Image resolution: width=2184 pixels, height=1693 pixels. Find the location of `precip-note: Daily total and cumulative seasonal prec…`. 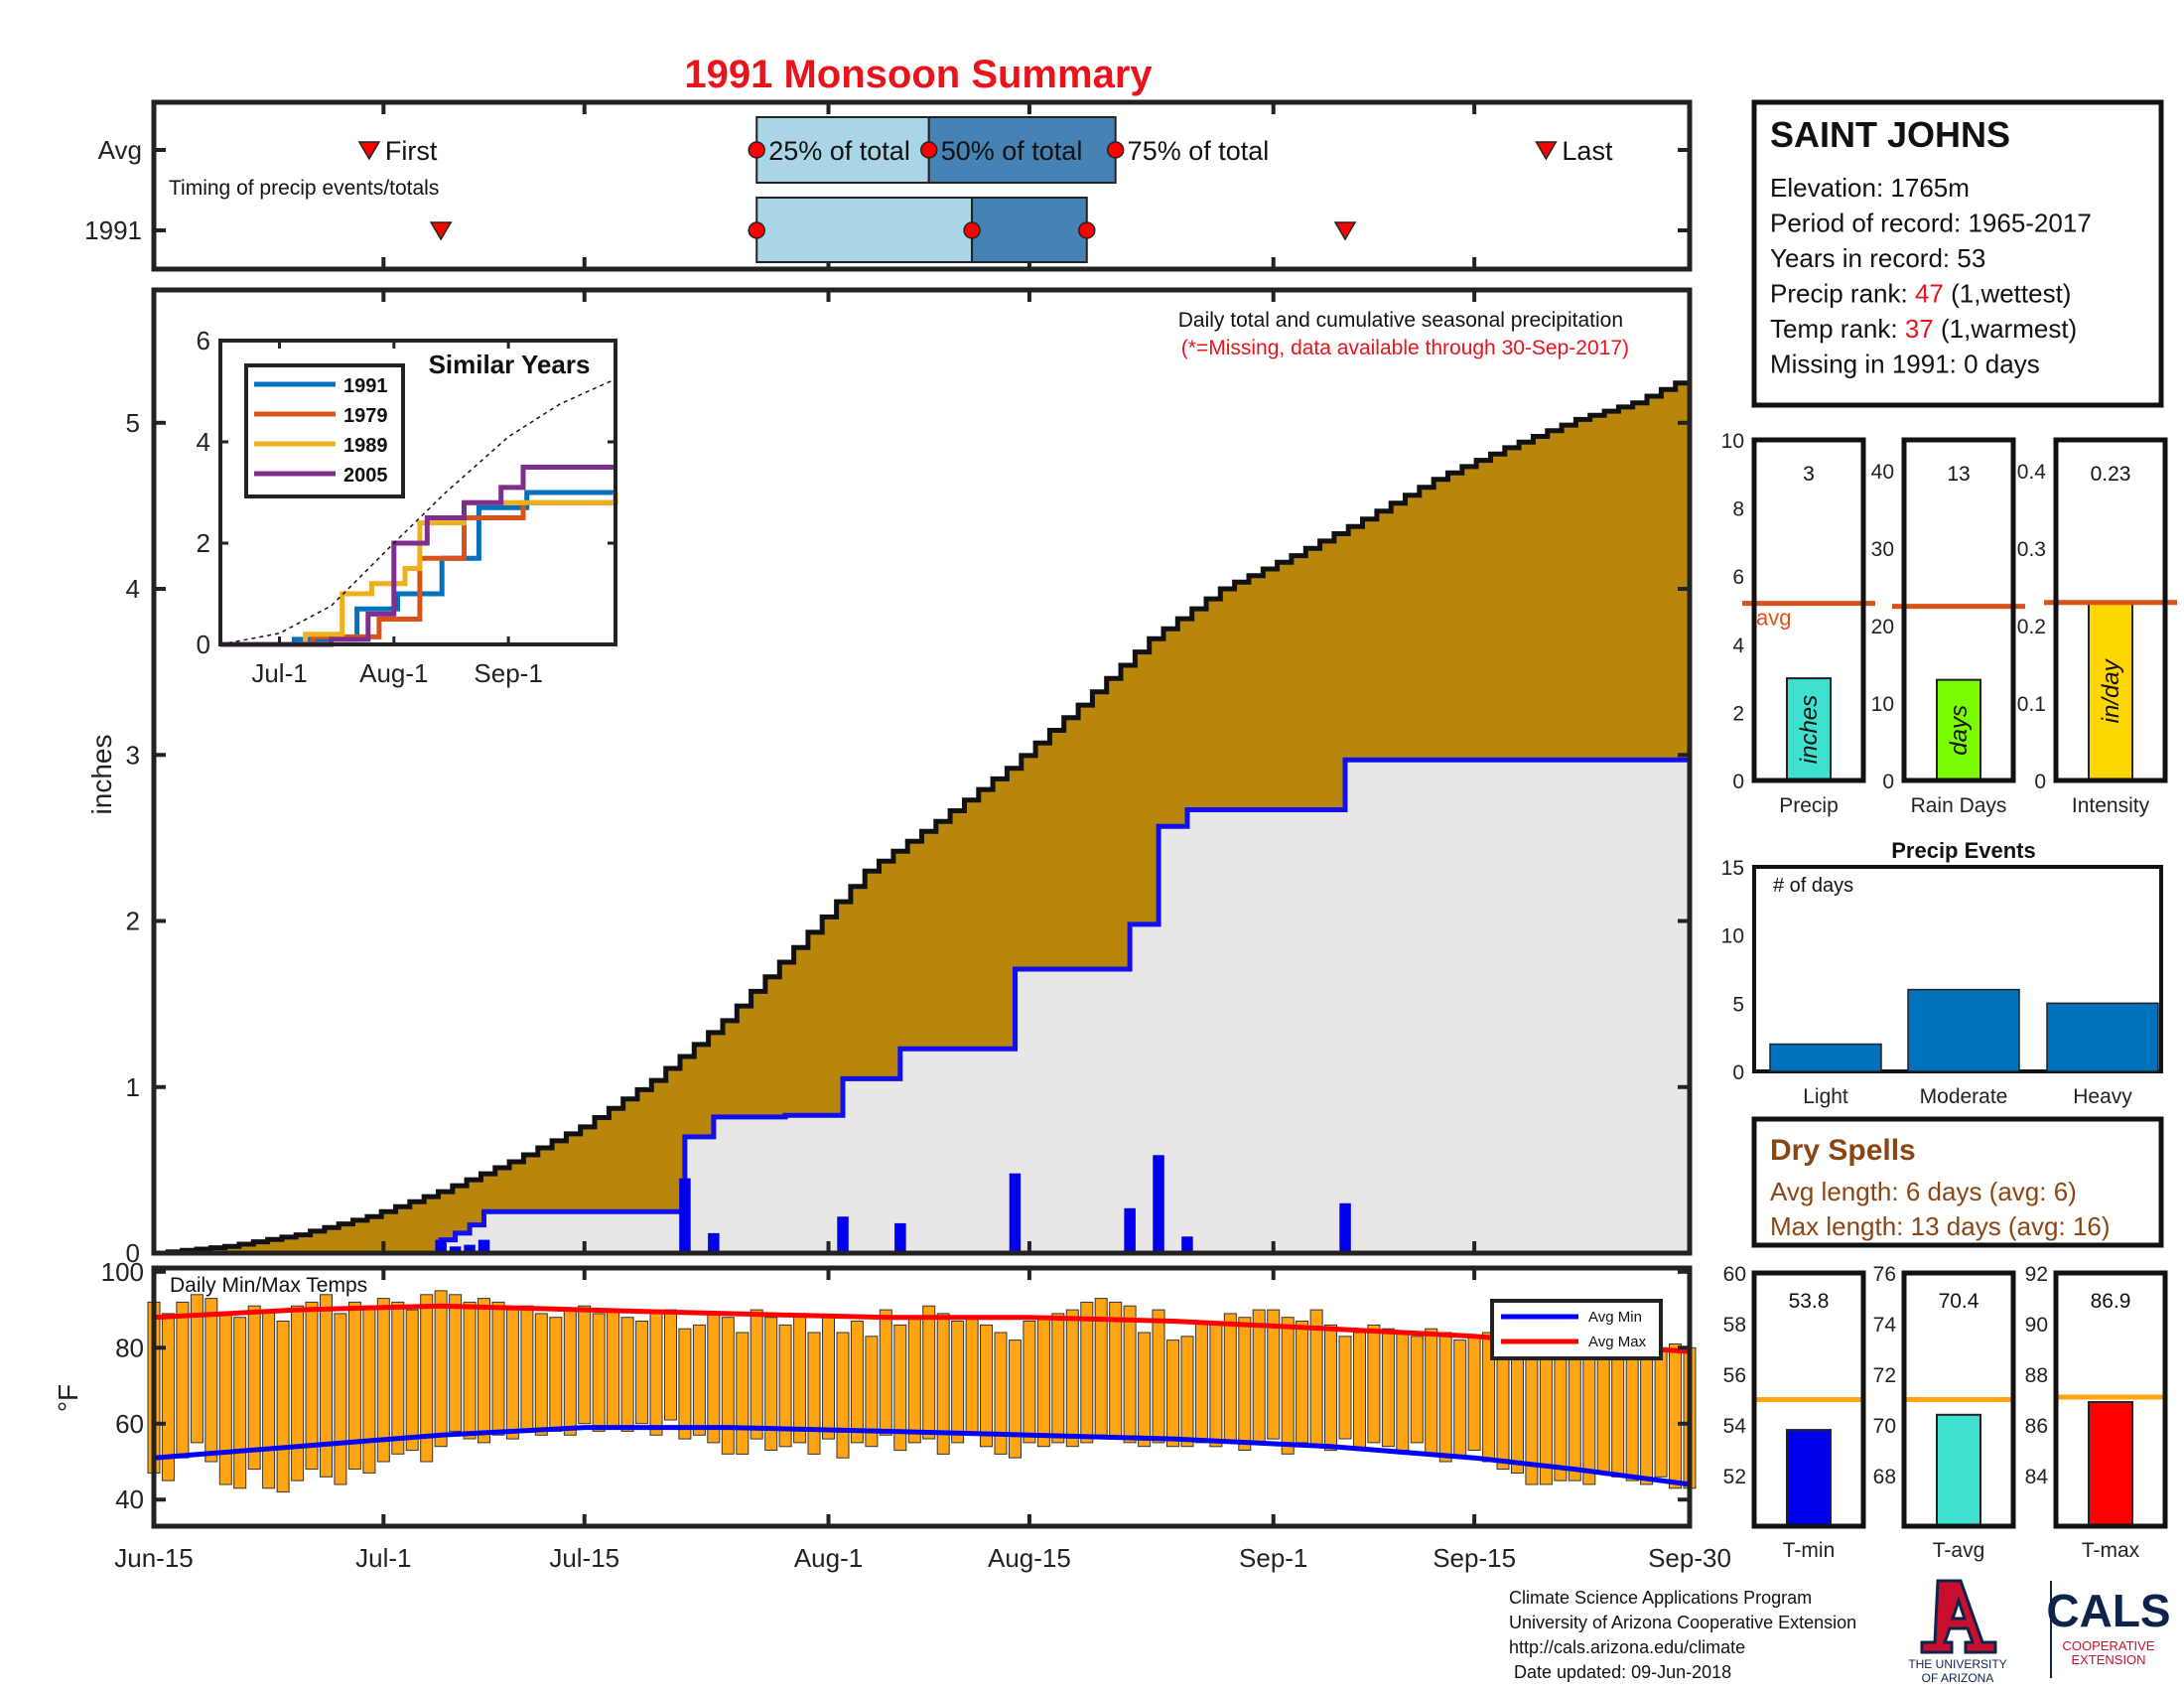

precip-note: Daily total and cumulative seasonal prec… is located at coordinates (1400, 320).